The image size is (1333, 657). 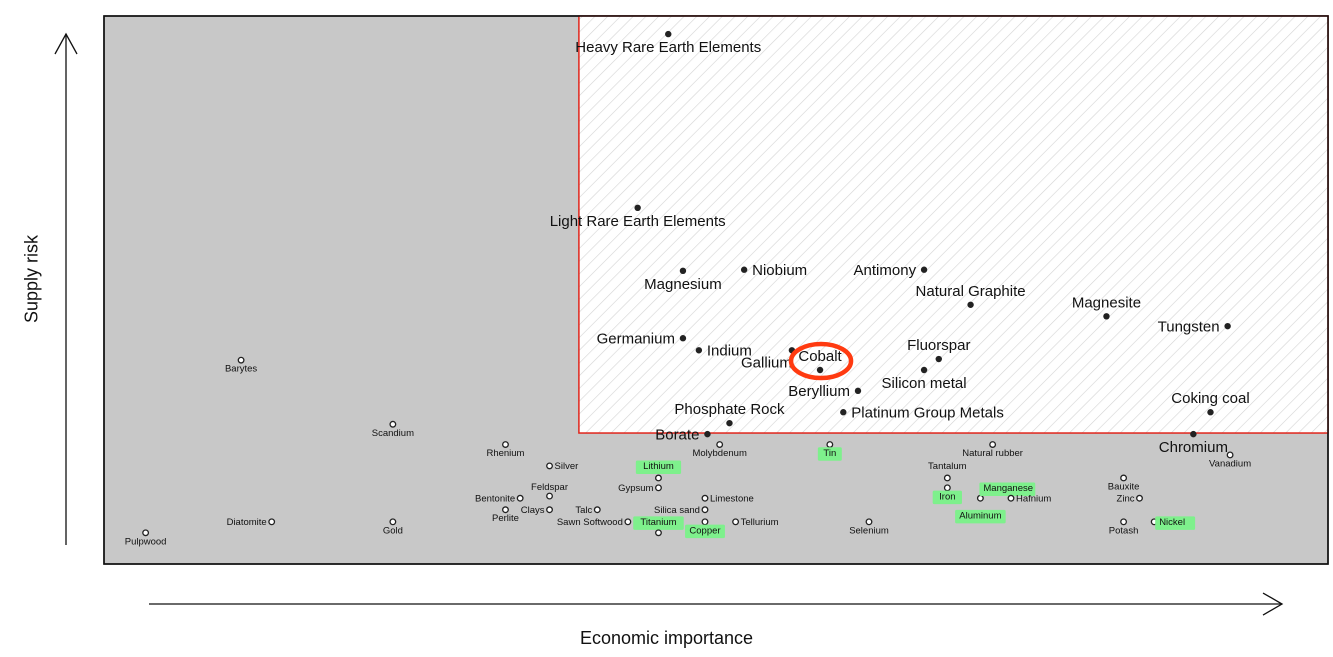 I want to click on marker-rhenium, so click(x=505, y=444).